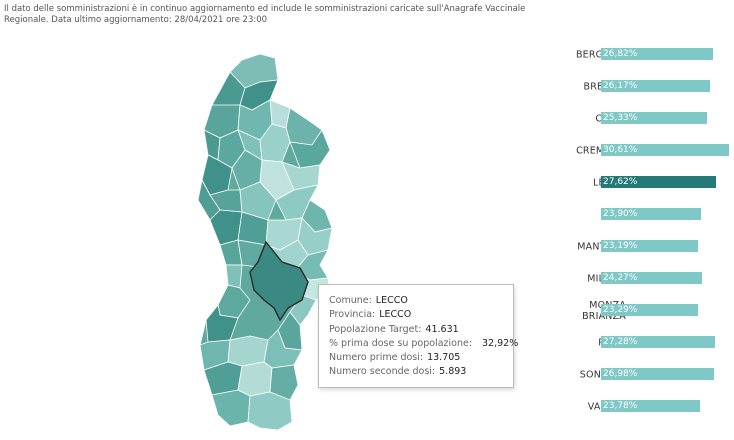 The width and height of the screenshot is (734, 440). I want to click on province-row-mantova: MANTOVA23,19%, so click(632, 247).